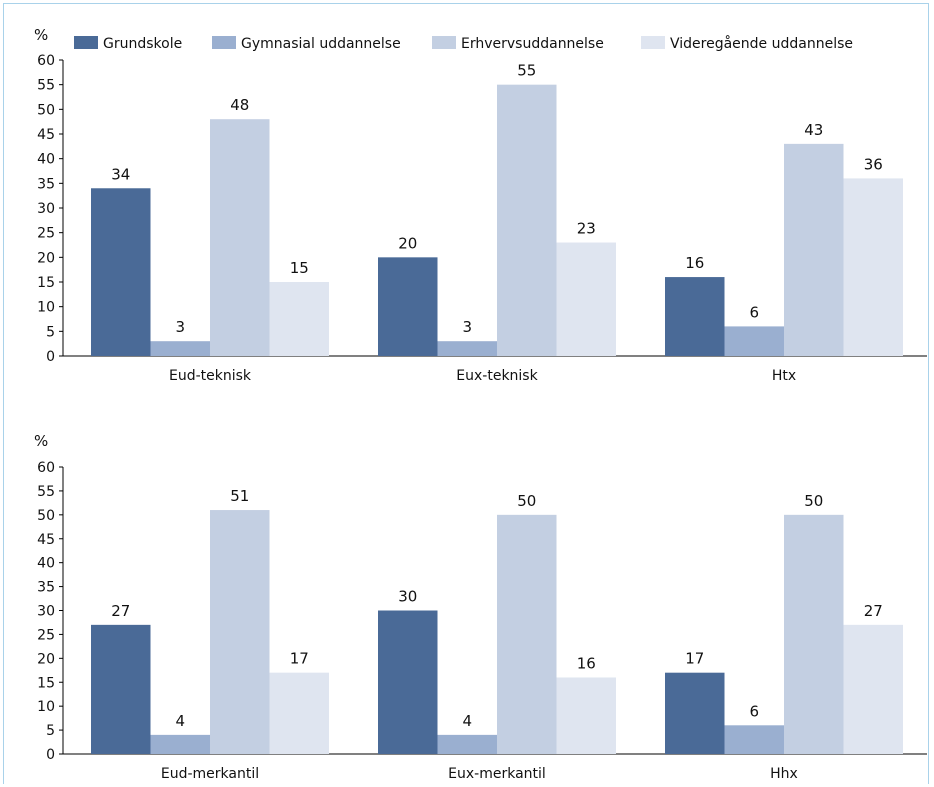 The width and height of the screenshot is (934, 787). What do you see at coordinates (407, 597) in the screenshot?
I see `bar-value-label: 30` at bounding box center [407, 597].